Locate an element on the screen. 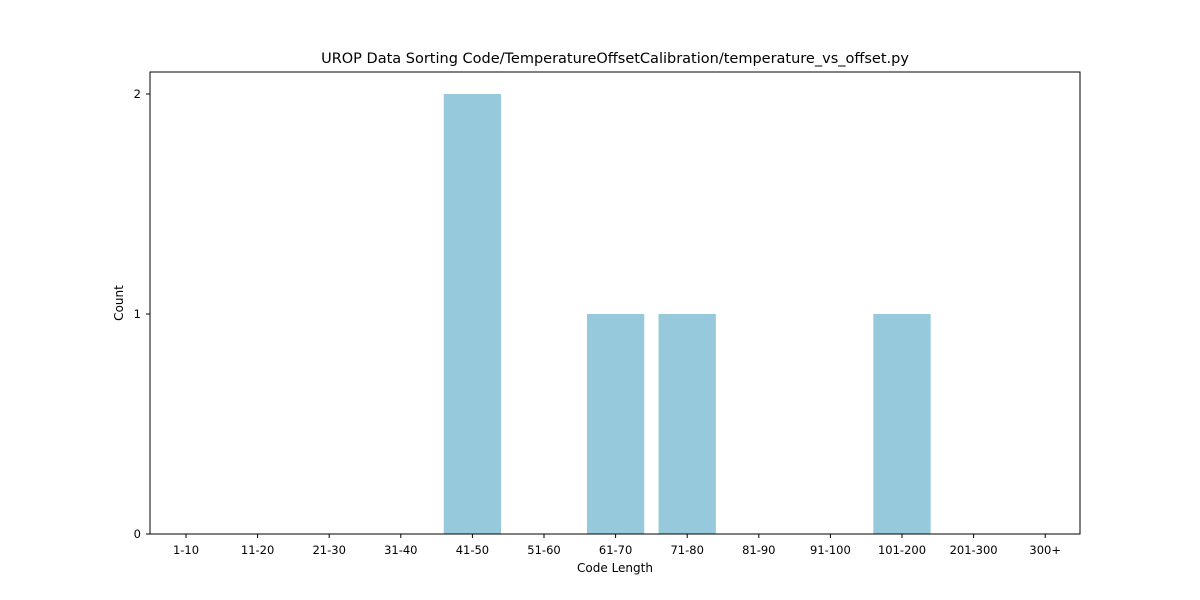 The height and width of the screenshot is (600, 1200). x-tick-label: 81-90 is located at coordinates (758, 550).